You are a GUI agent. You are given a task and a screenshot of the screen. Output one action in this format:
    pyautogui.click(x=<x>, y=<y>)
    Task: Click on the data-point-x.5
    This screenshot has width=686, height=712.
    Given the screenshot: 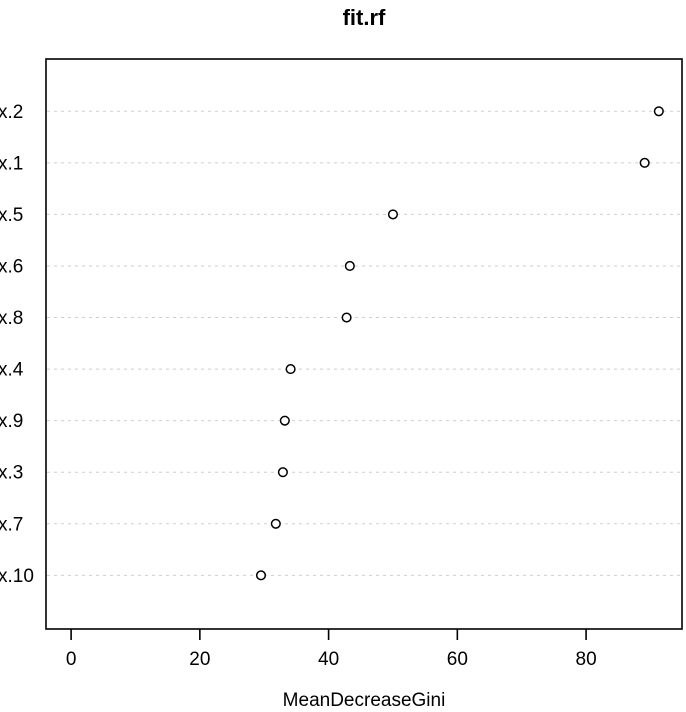 What is the action you would take?
    pyautogui.click(x=393, y=214)
    